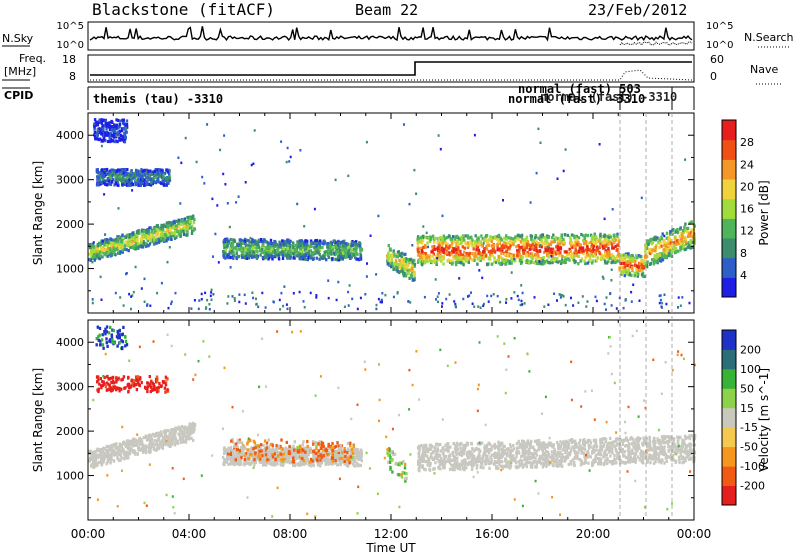 The height and width of the screenshot is (558, 800). I want to click on nsearch-label: N.Search, so click(769, 37).